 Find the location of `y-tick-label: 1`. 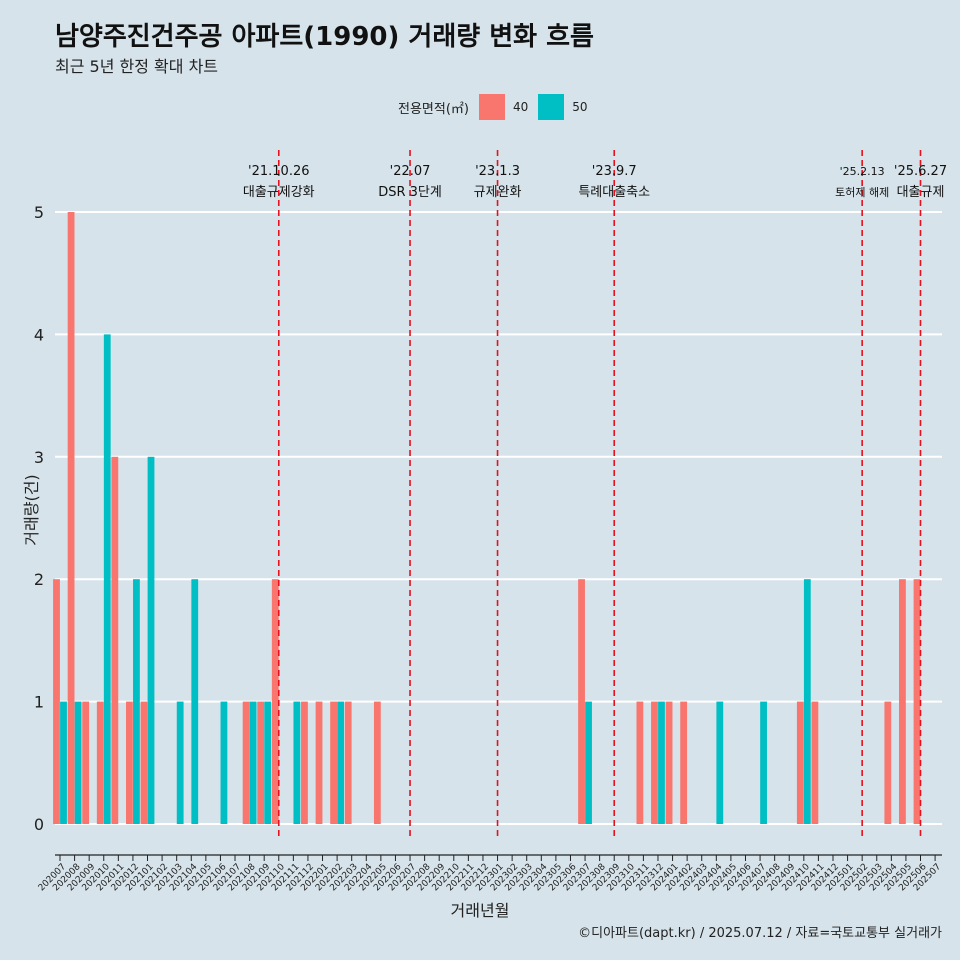

y-tick-label: 1 is located at coordinates (39, 702).